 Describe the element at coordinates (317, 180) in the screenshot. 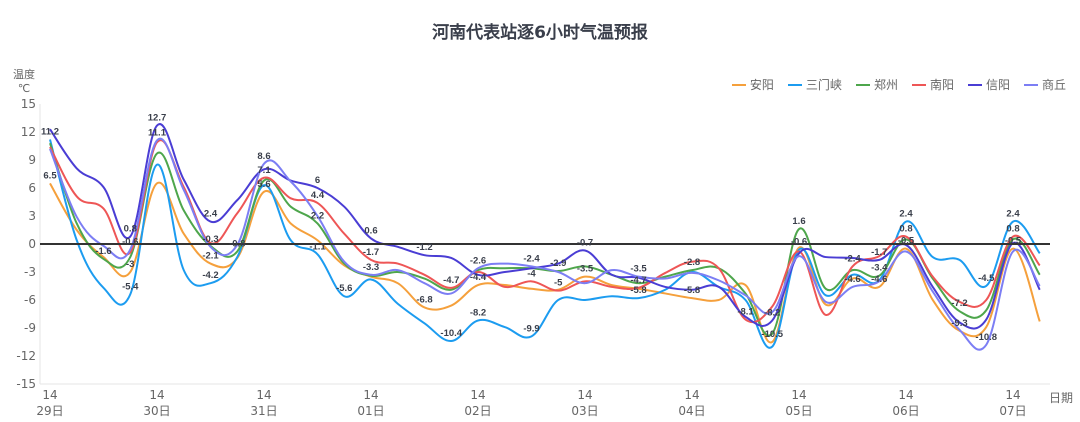

I see `data-label: 6` at that location.